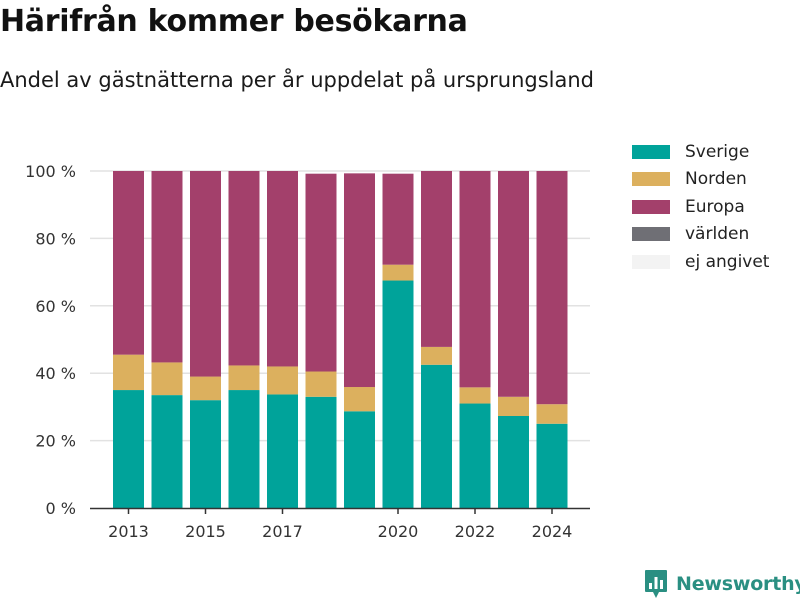 Image resolution: width=800 pixels, height=600 pixels. I want to click on bar-norden-2018, so click(321, 384).